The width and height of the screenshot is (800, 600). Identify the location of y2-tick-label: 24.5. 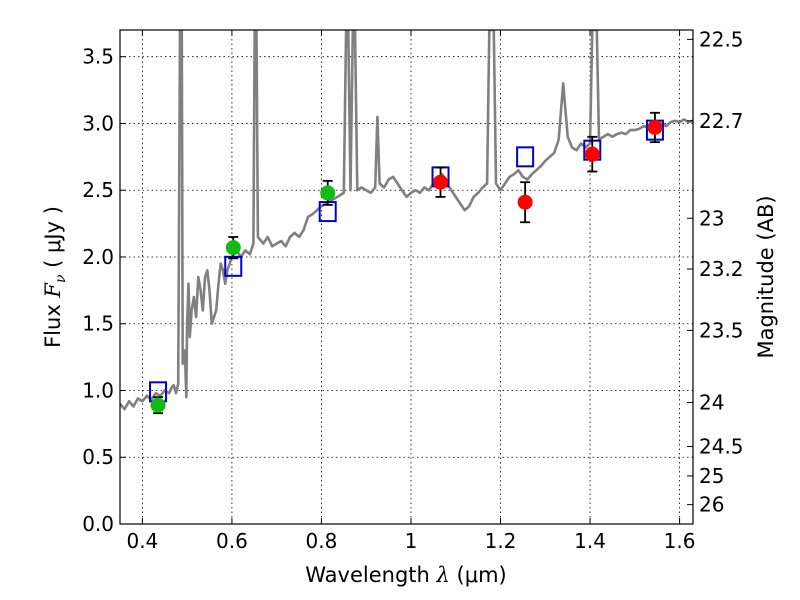
(721, 447).